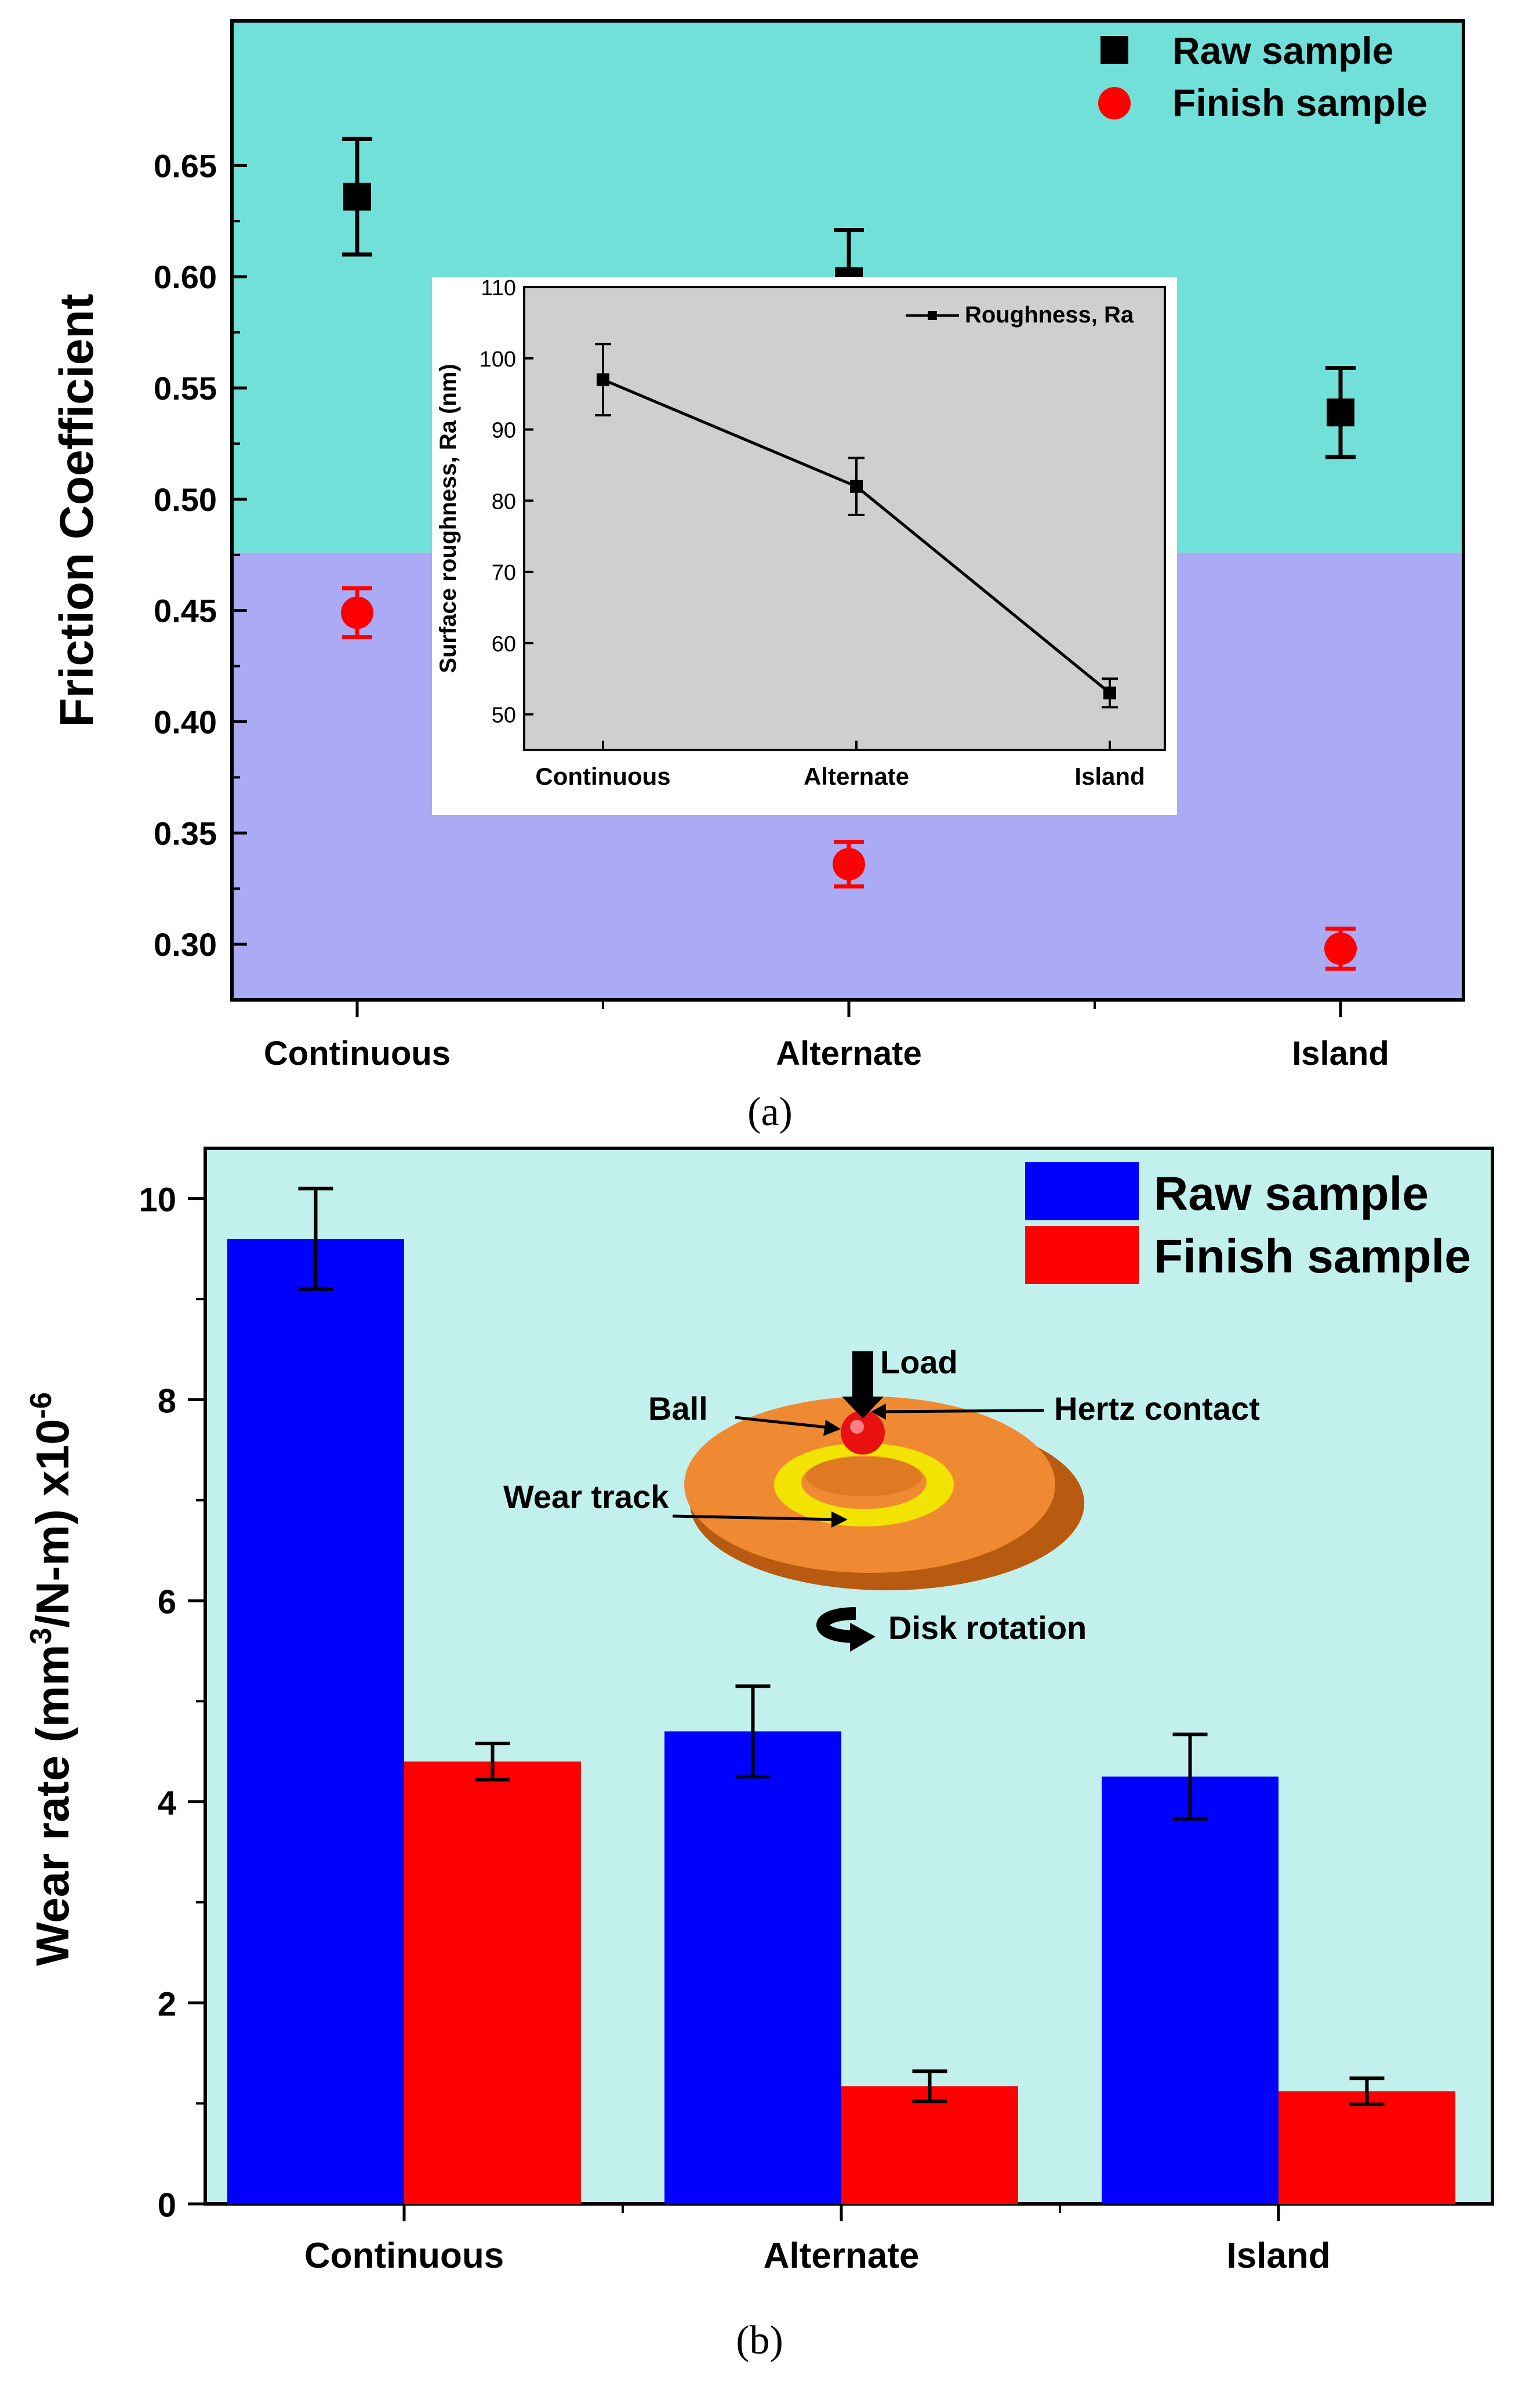  What do you see at coordinates (504, 501) in the screenshot?
I see `inset-y-tick-label-3: 80` at bounding box center [504, 501].